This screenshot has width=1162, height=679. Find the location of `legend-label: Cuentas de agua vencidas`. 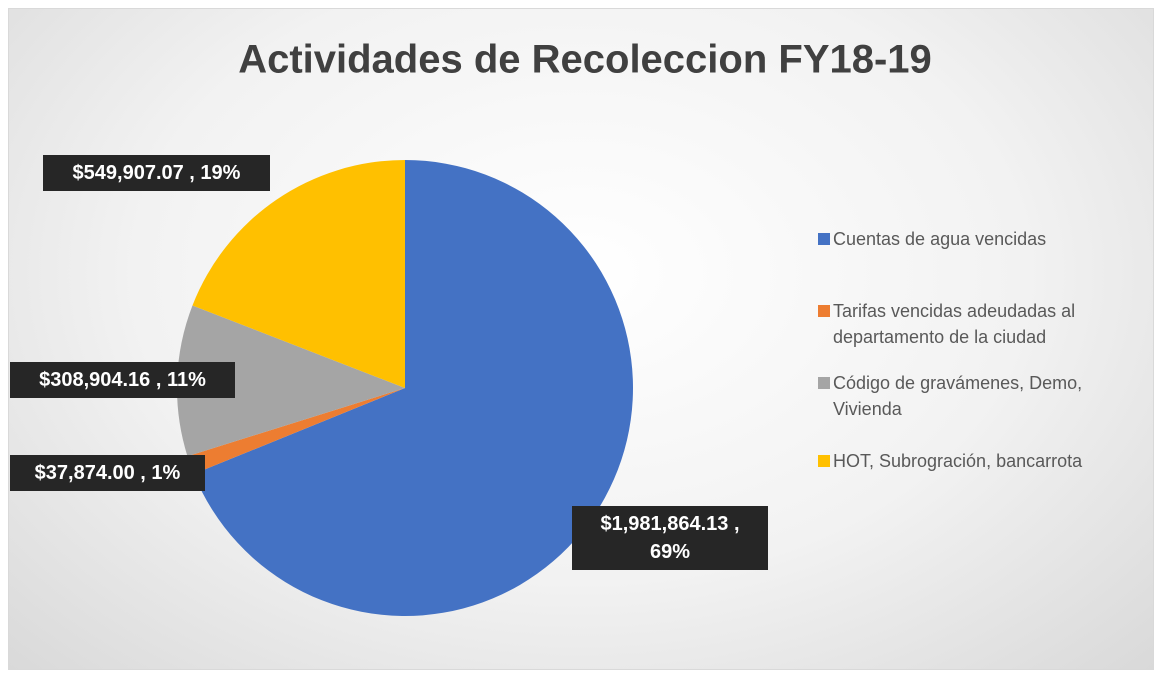

legend-label: Cuentas de agua vencidas is located at coordinates (940, 239).